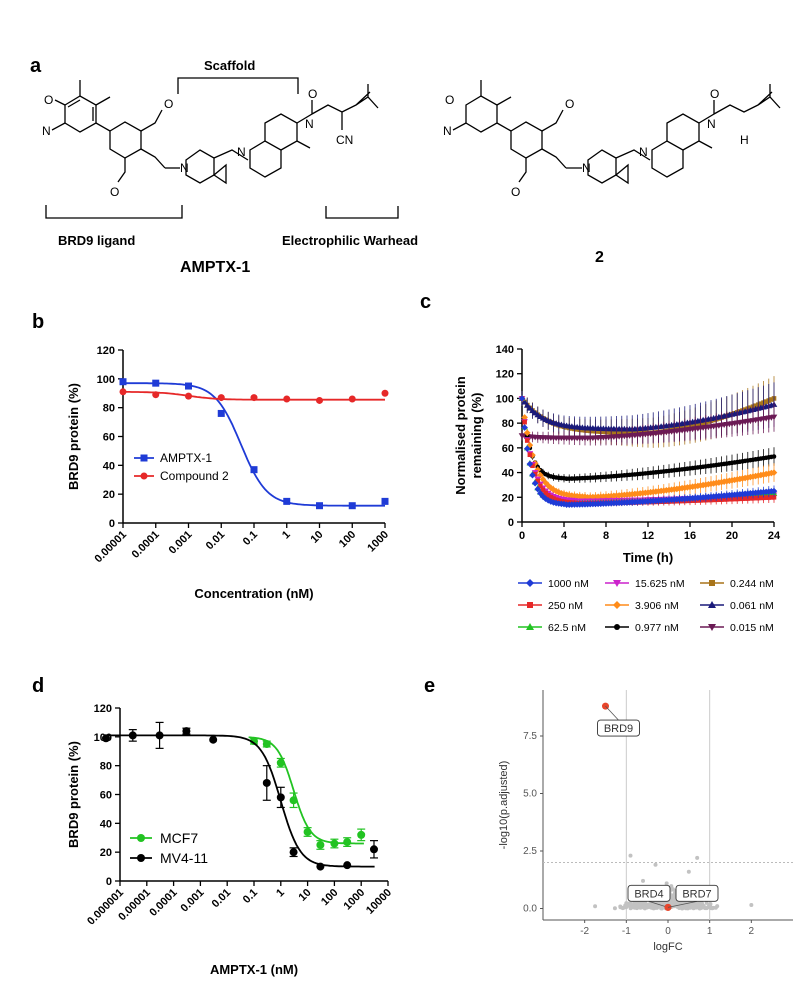 Image resolution: width=806 pixels, height=1000 pixels. I want to click on b-x-tick-label: 10, so click(316, 537).